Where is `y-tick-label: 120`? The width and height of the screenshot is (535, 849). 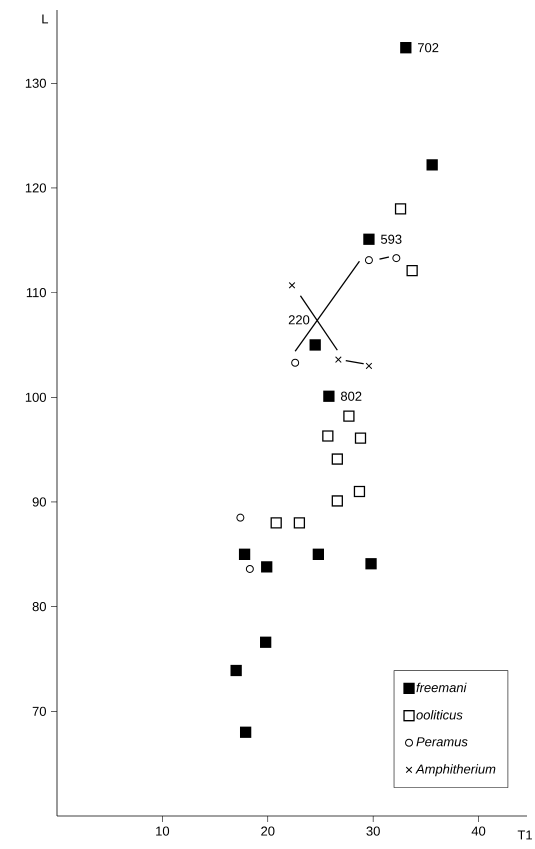 y-tick-label: 120 is located at coordinates (36, 188).